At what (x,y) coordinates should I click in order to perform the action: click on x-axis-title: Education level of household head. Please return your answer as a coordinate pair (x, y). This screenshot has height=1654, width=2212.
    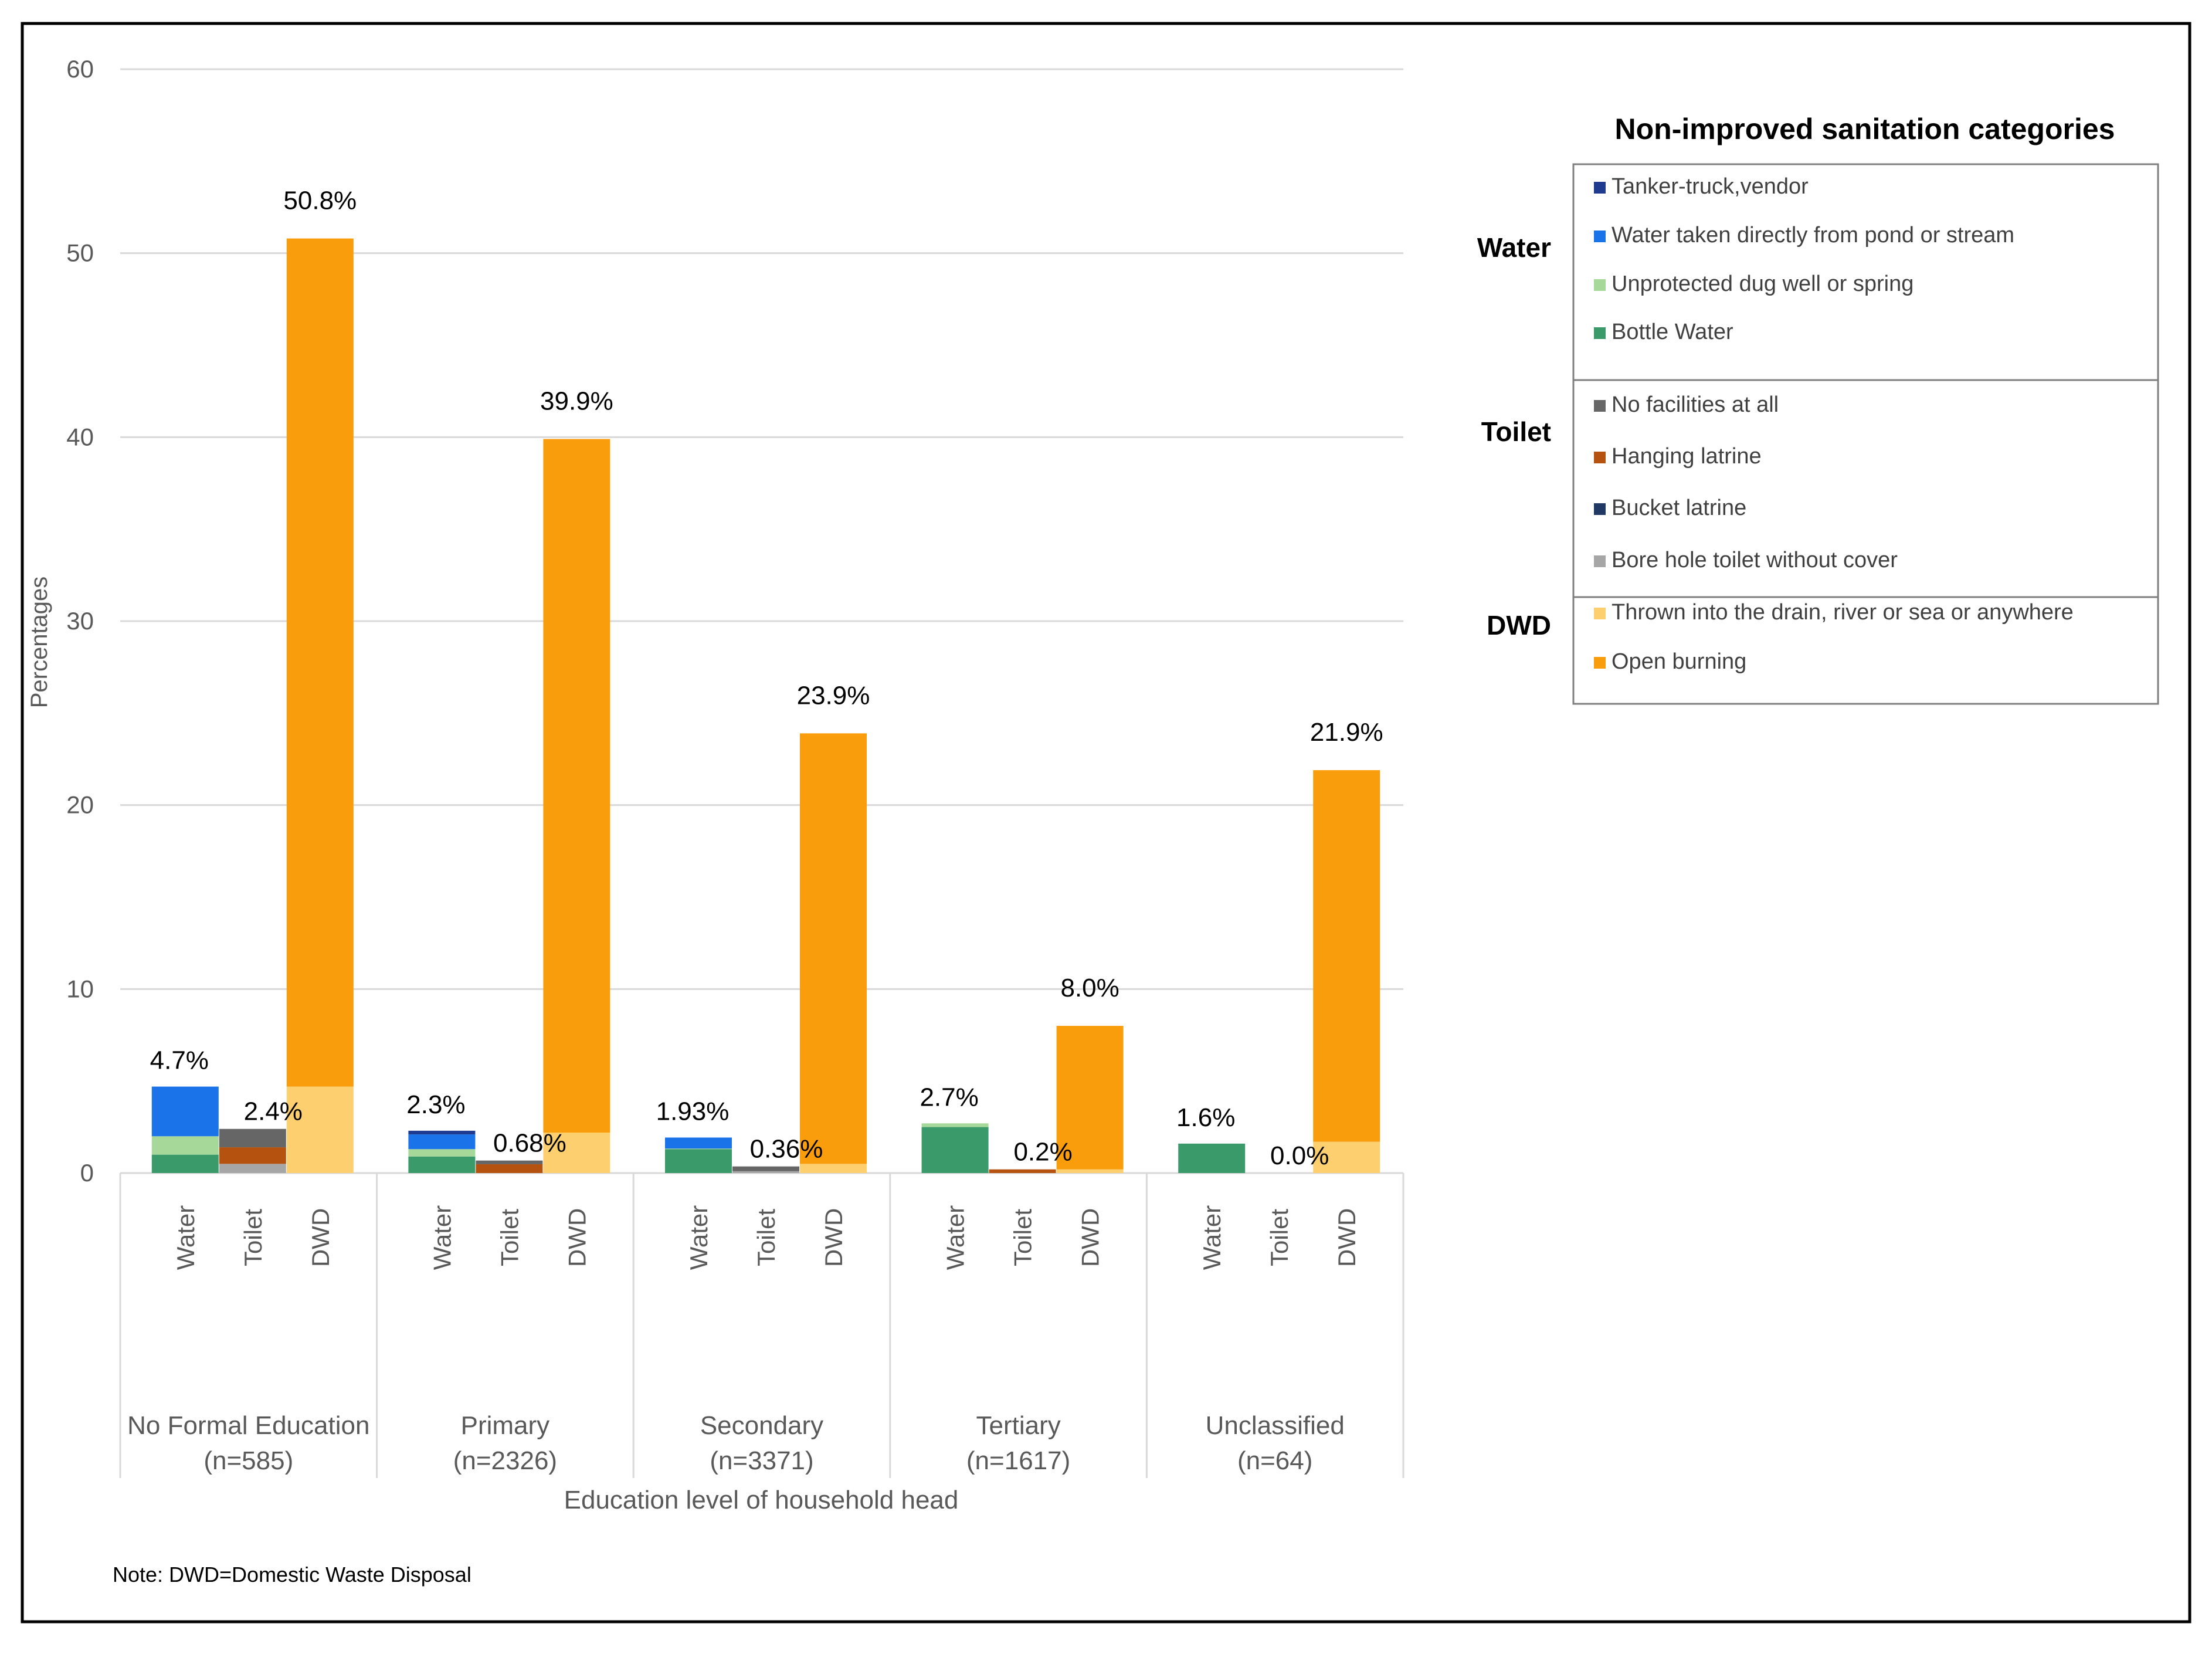
    Looking at the image, I should click on (761, 1500).